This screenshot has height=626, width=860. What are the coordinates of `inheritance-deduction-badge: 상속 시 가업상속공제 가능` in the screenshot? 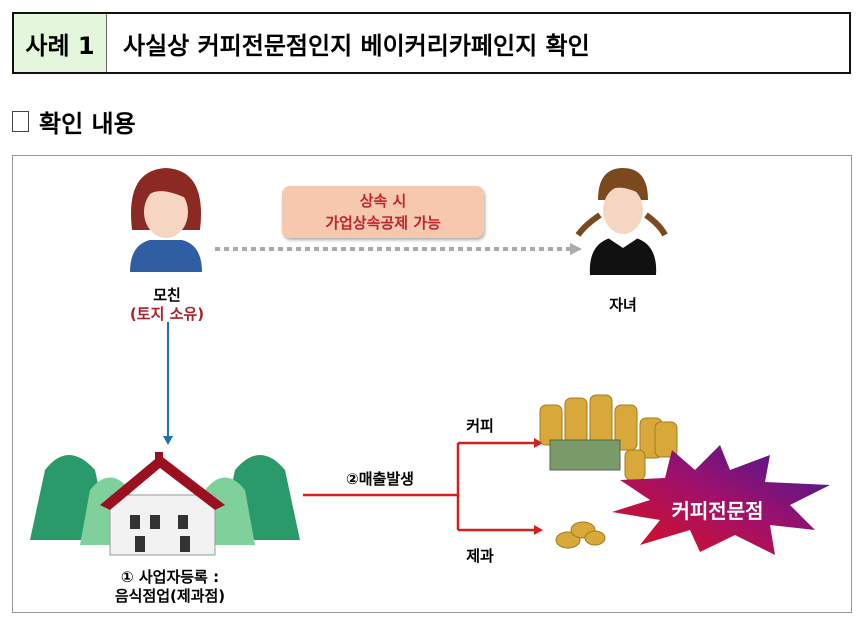 It's located at (383, 212).